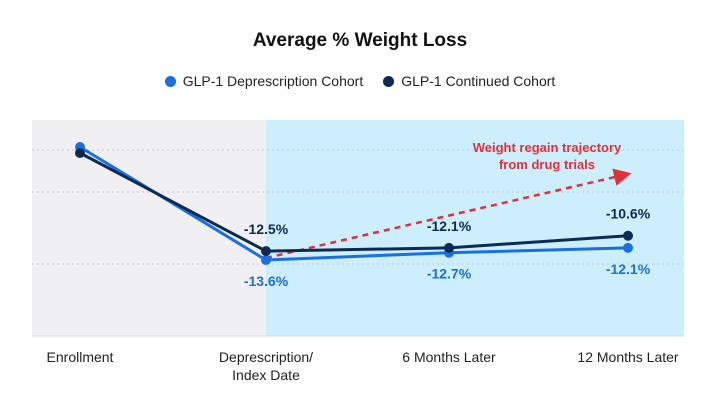 This screenshot has height=405, width=720. Describe the element at coordinates (449, 226) in the screenshot. I see `data-label-continued: -12.1%` at that location.